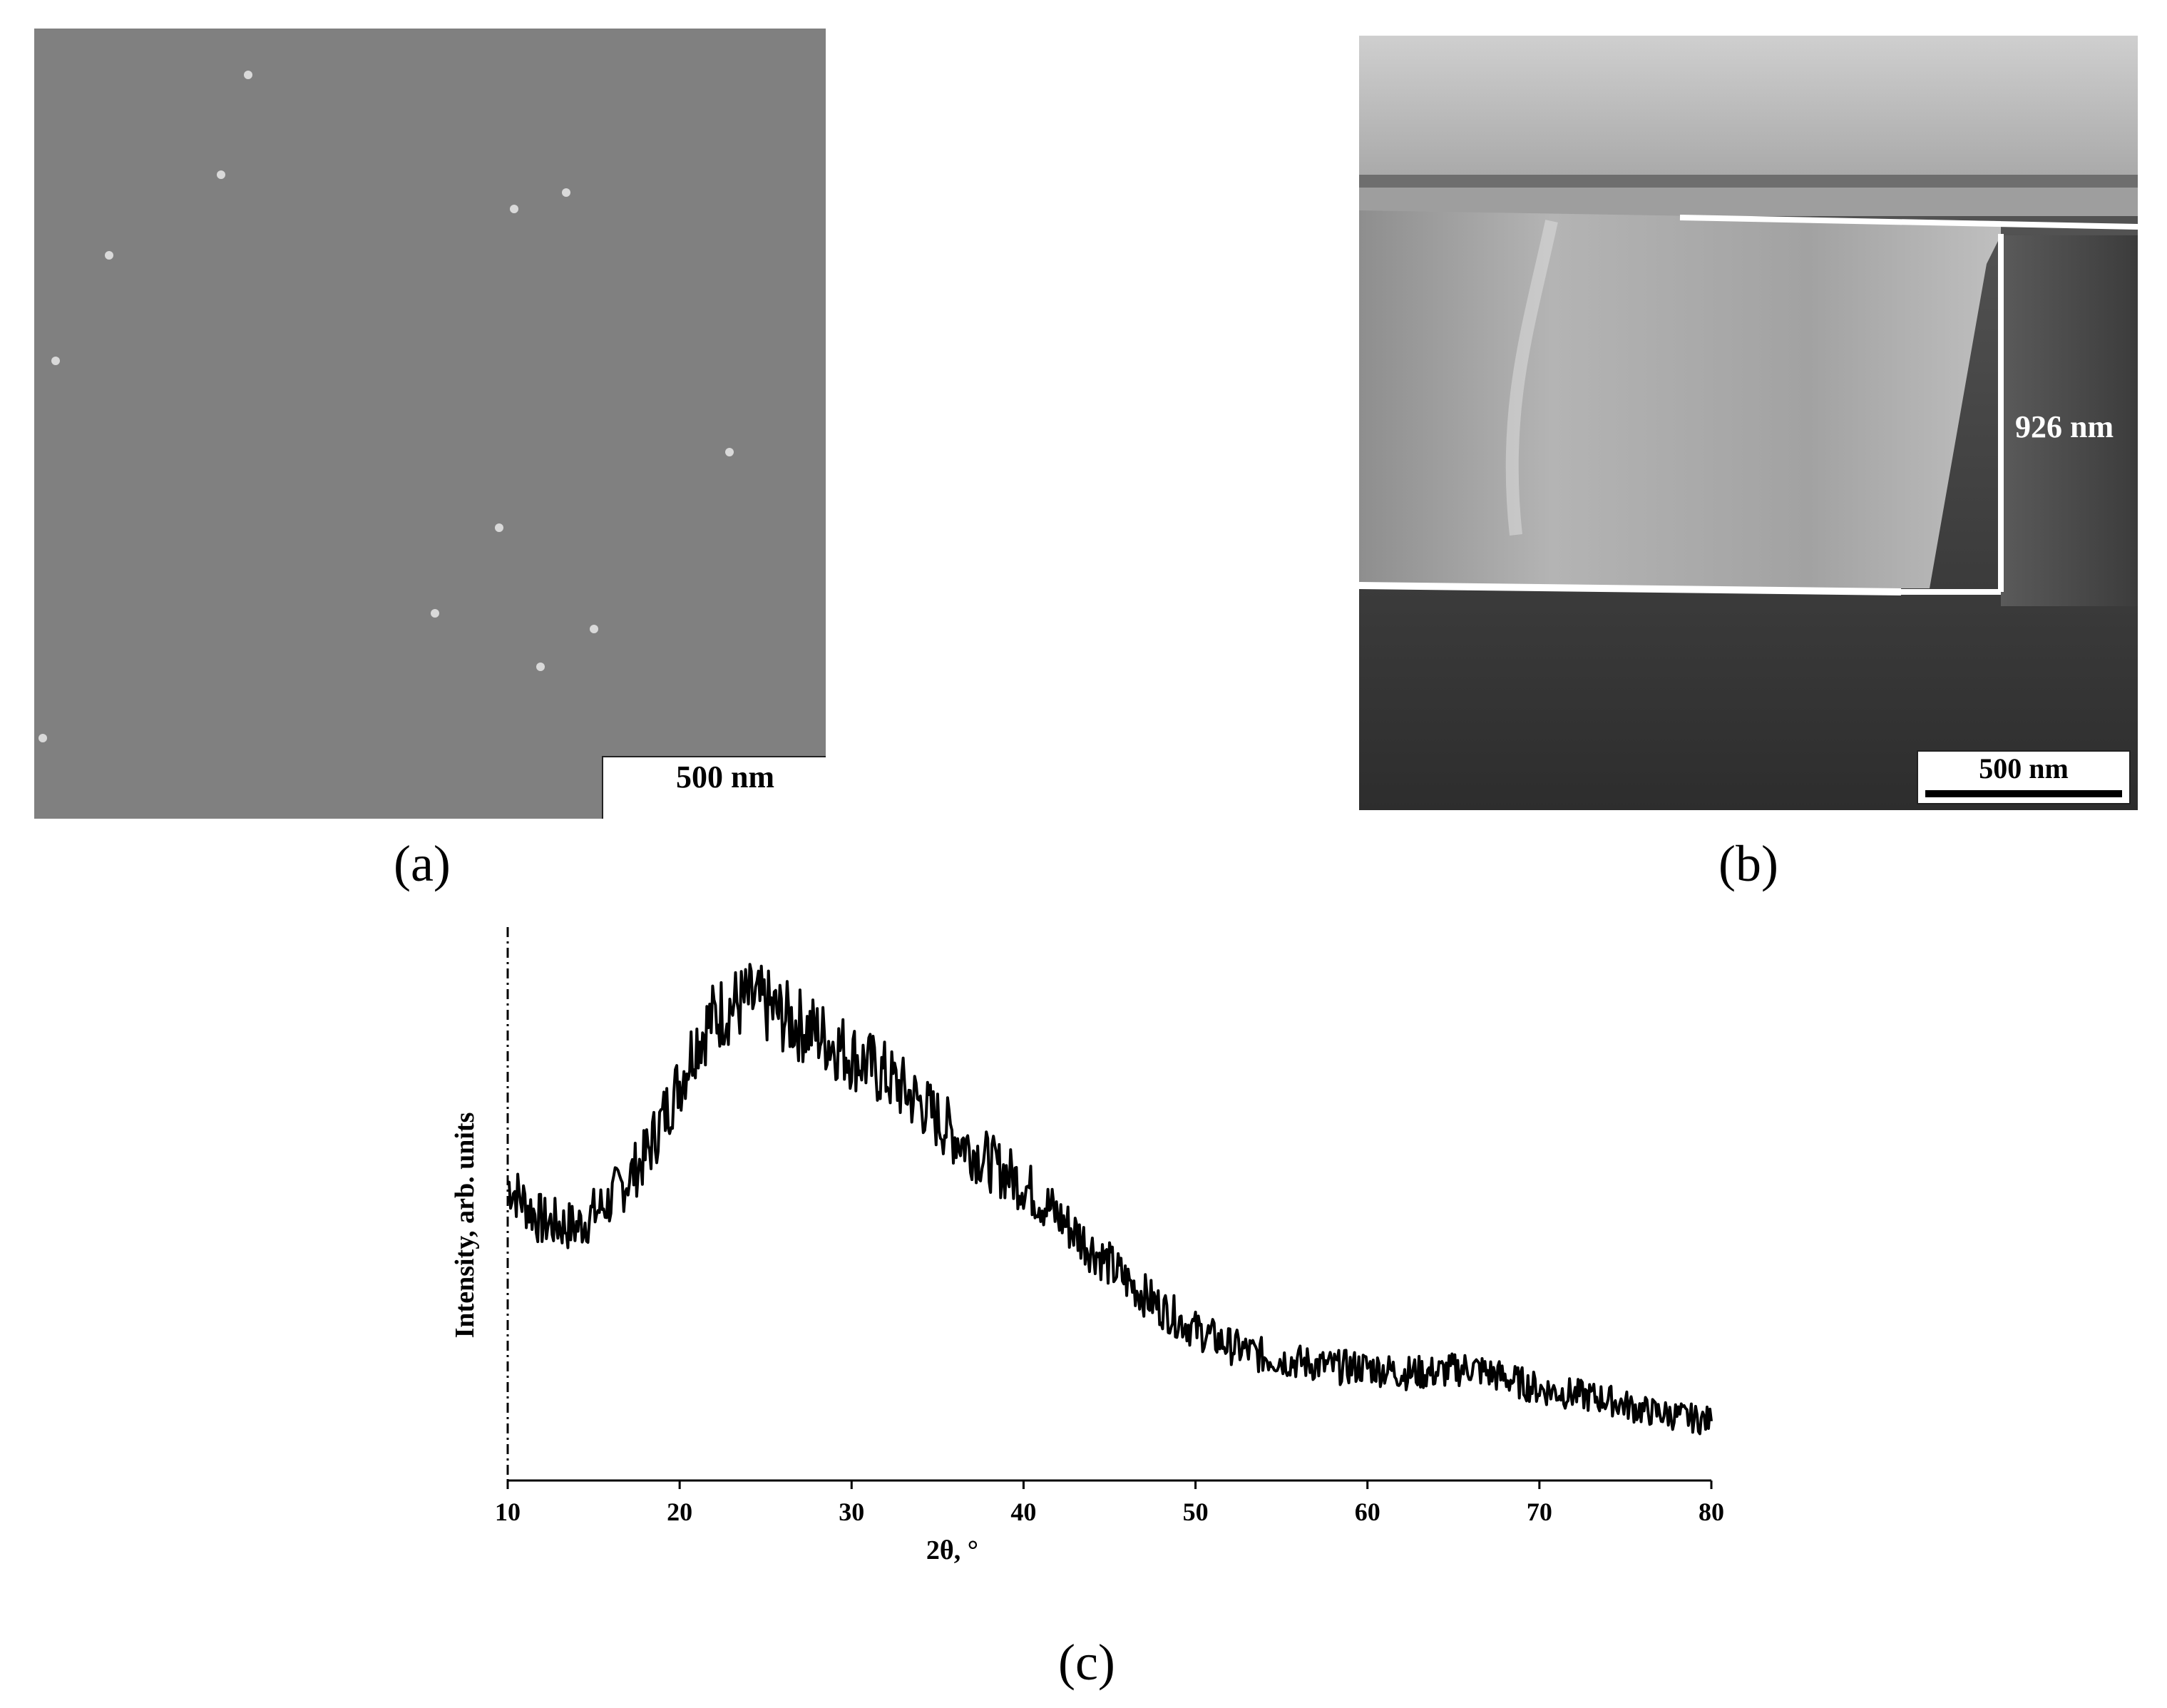 This screenshot has height=1708, width=2167. Describe the element at coordinates (679, 1512) in the screenshot. I see `x-tick-label: 20` at that location.